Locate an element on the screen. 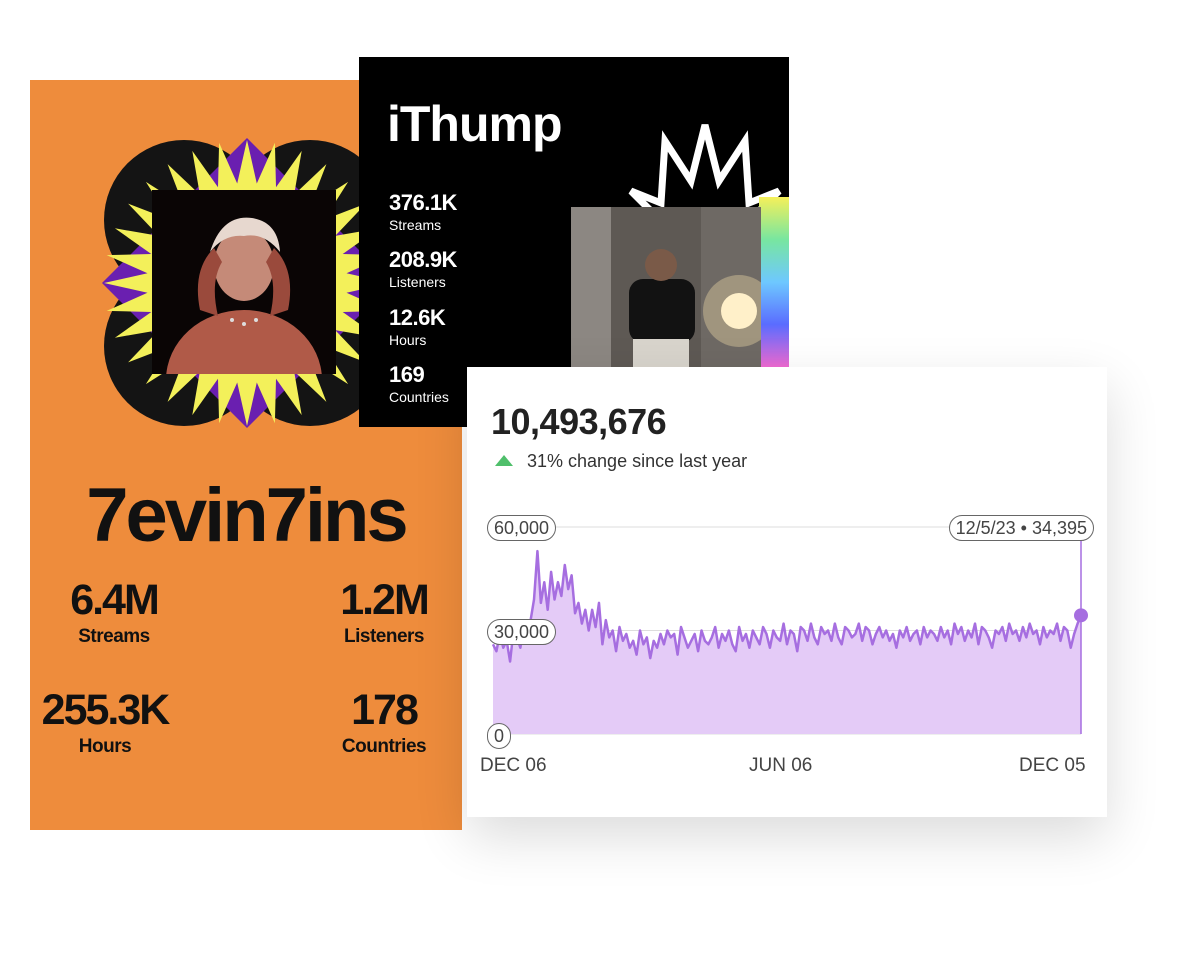 Image resolution: width=1200 pixels, height=958 pixels. x-tick-label: DEC 05 is located at coordinates (1052, 765).